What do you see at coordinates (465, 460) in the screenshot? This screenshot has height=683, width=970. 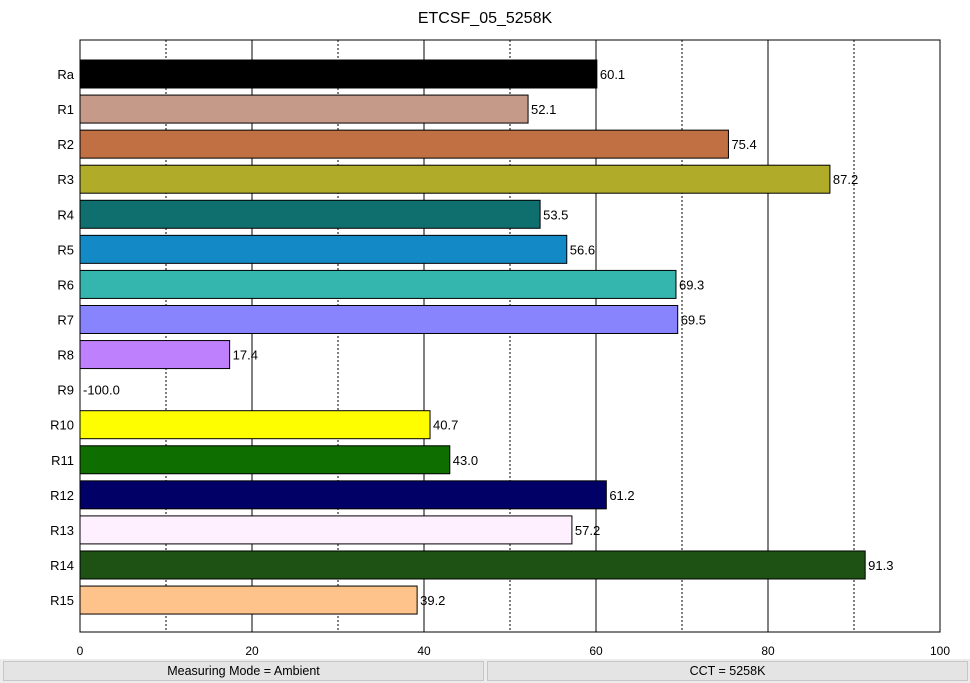 I see `value-label-r11: 43.0` at bounding box center [465, 460].